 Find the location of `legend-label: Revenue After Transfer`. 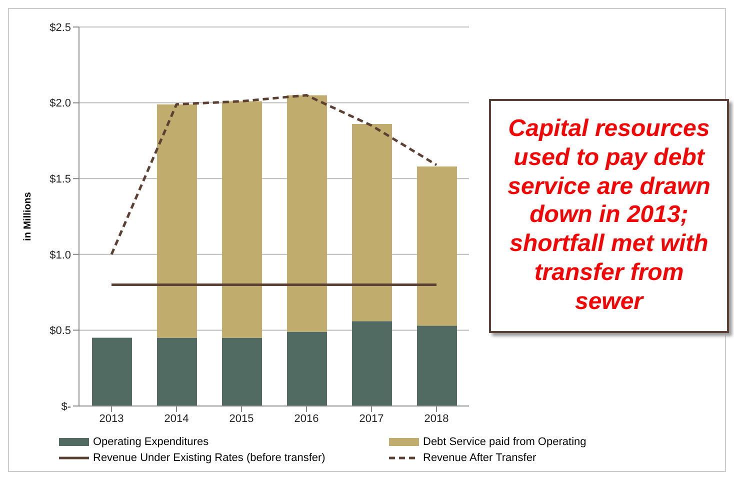

legend-label: Revenue After Transfer is located at coordinates (479, 458).